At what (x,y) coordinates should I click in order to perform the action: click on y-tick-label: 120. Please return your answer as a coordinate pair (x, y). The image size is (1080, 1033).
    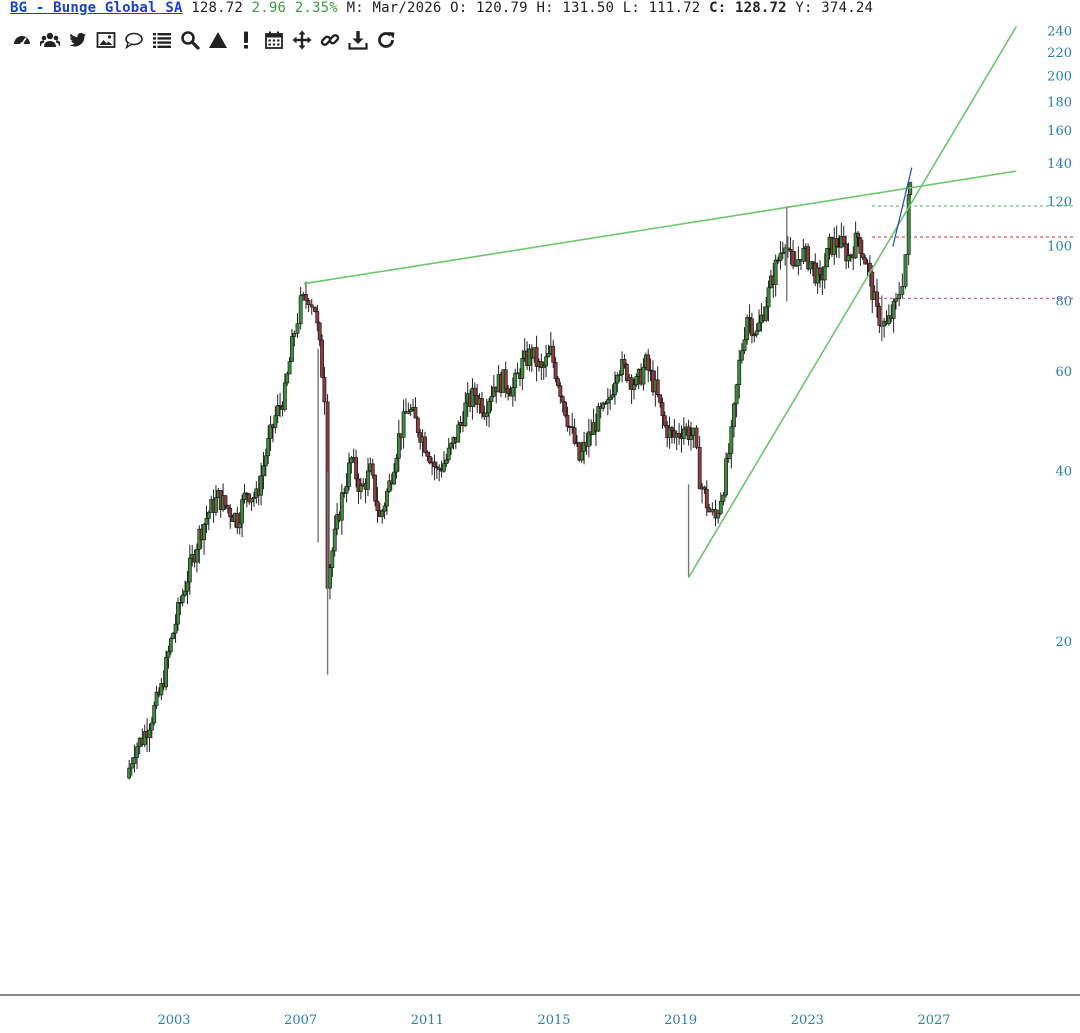
    Looking at the image, I should click on (1059, 202).